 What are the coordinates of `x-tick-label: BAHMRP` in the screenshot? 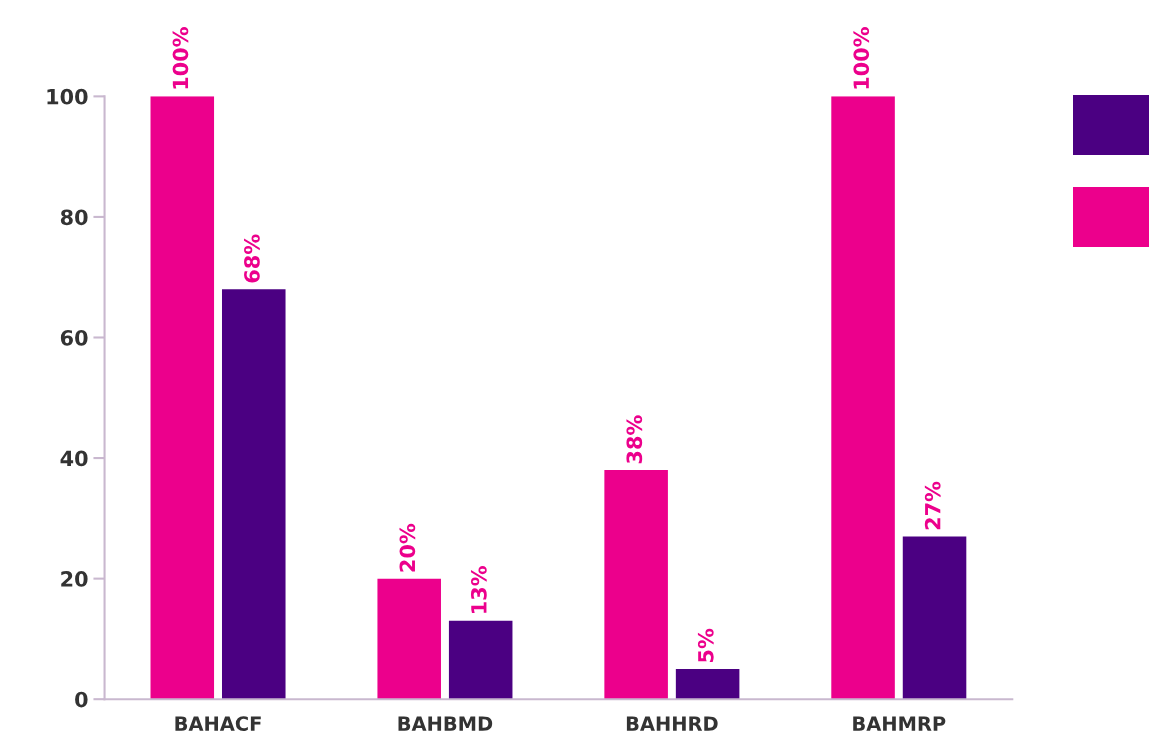 It's located at (899, 723).